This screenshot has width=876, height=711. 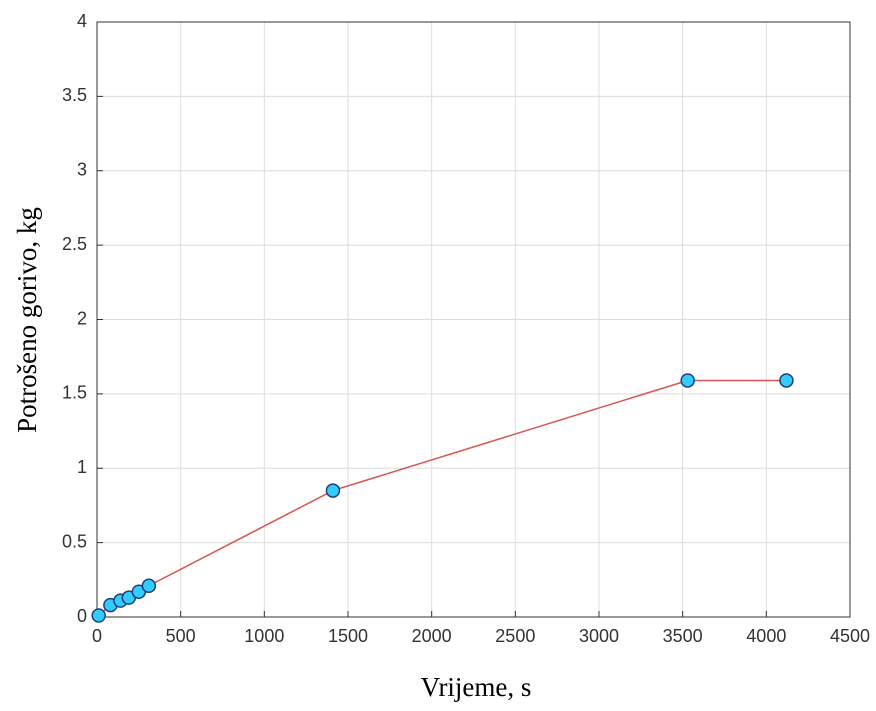 I want to click on x-tick-label: 2500, so click(x=515, y=636).